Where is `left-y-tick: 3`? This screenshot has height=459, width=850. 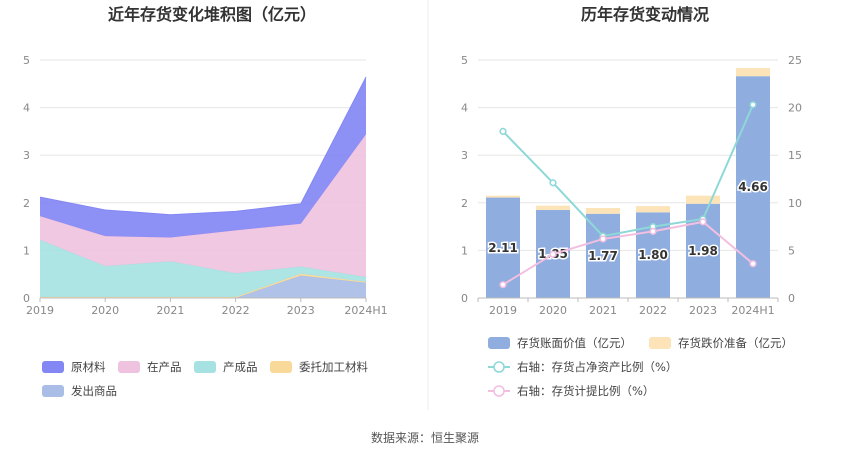 left-y-tick: 3 is located at coordinates (26, 155).